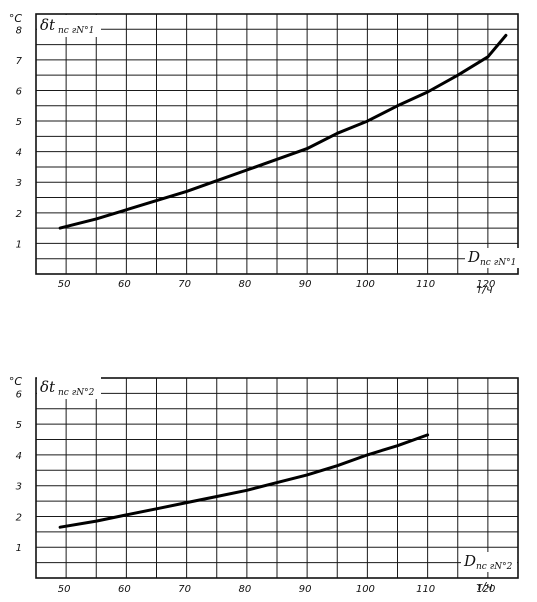  What do you see at coordinates (19, 61) in the screenshot?
I see `y-tick-label: 7` at bounding box center [19, 61].